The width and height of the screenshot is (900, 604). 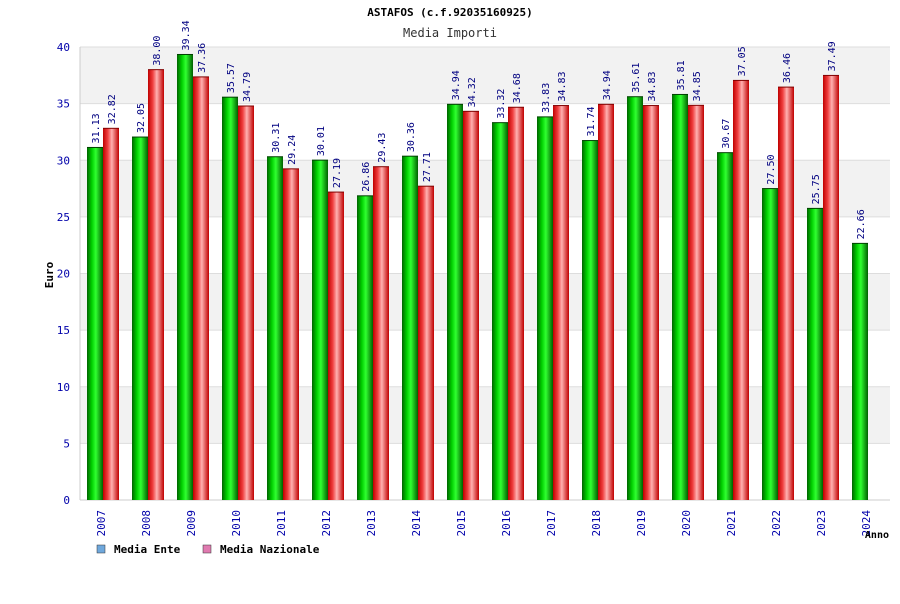 What do you see at coordinates (877, 535) in the screenshot?
I see `x-axis-label: Anno` at bounding box center [877, 535].